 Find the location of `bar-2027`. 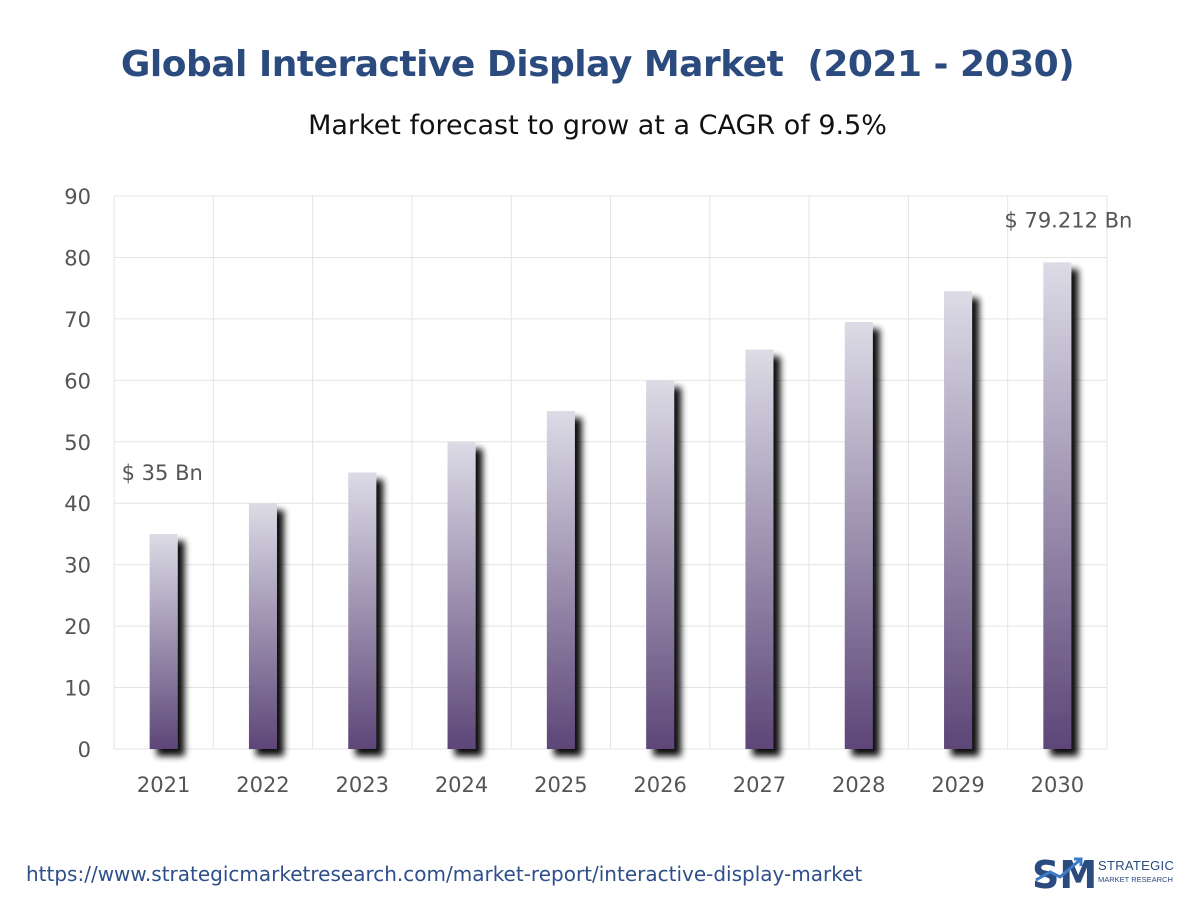

bar-2027 is located at coordinates (759, 549).